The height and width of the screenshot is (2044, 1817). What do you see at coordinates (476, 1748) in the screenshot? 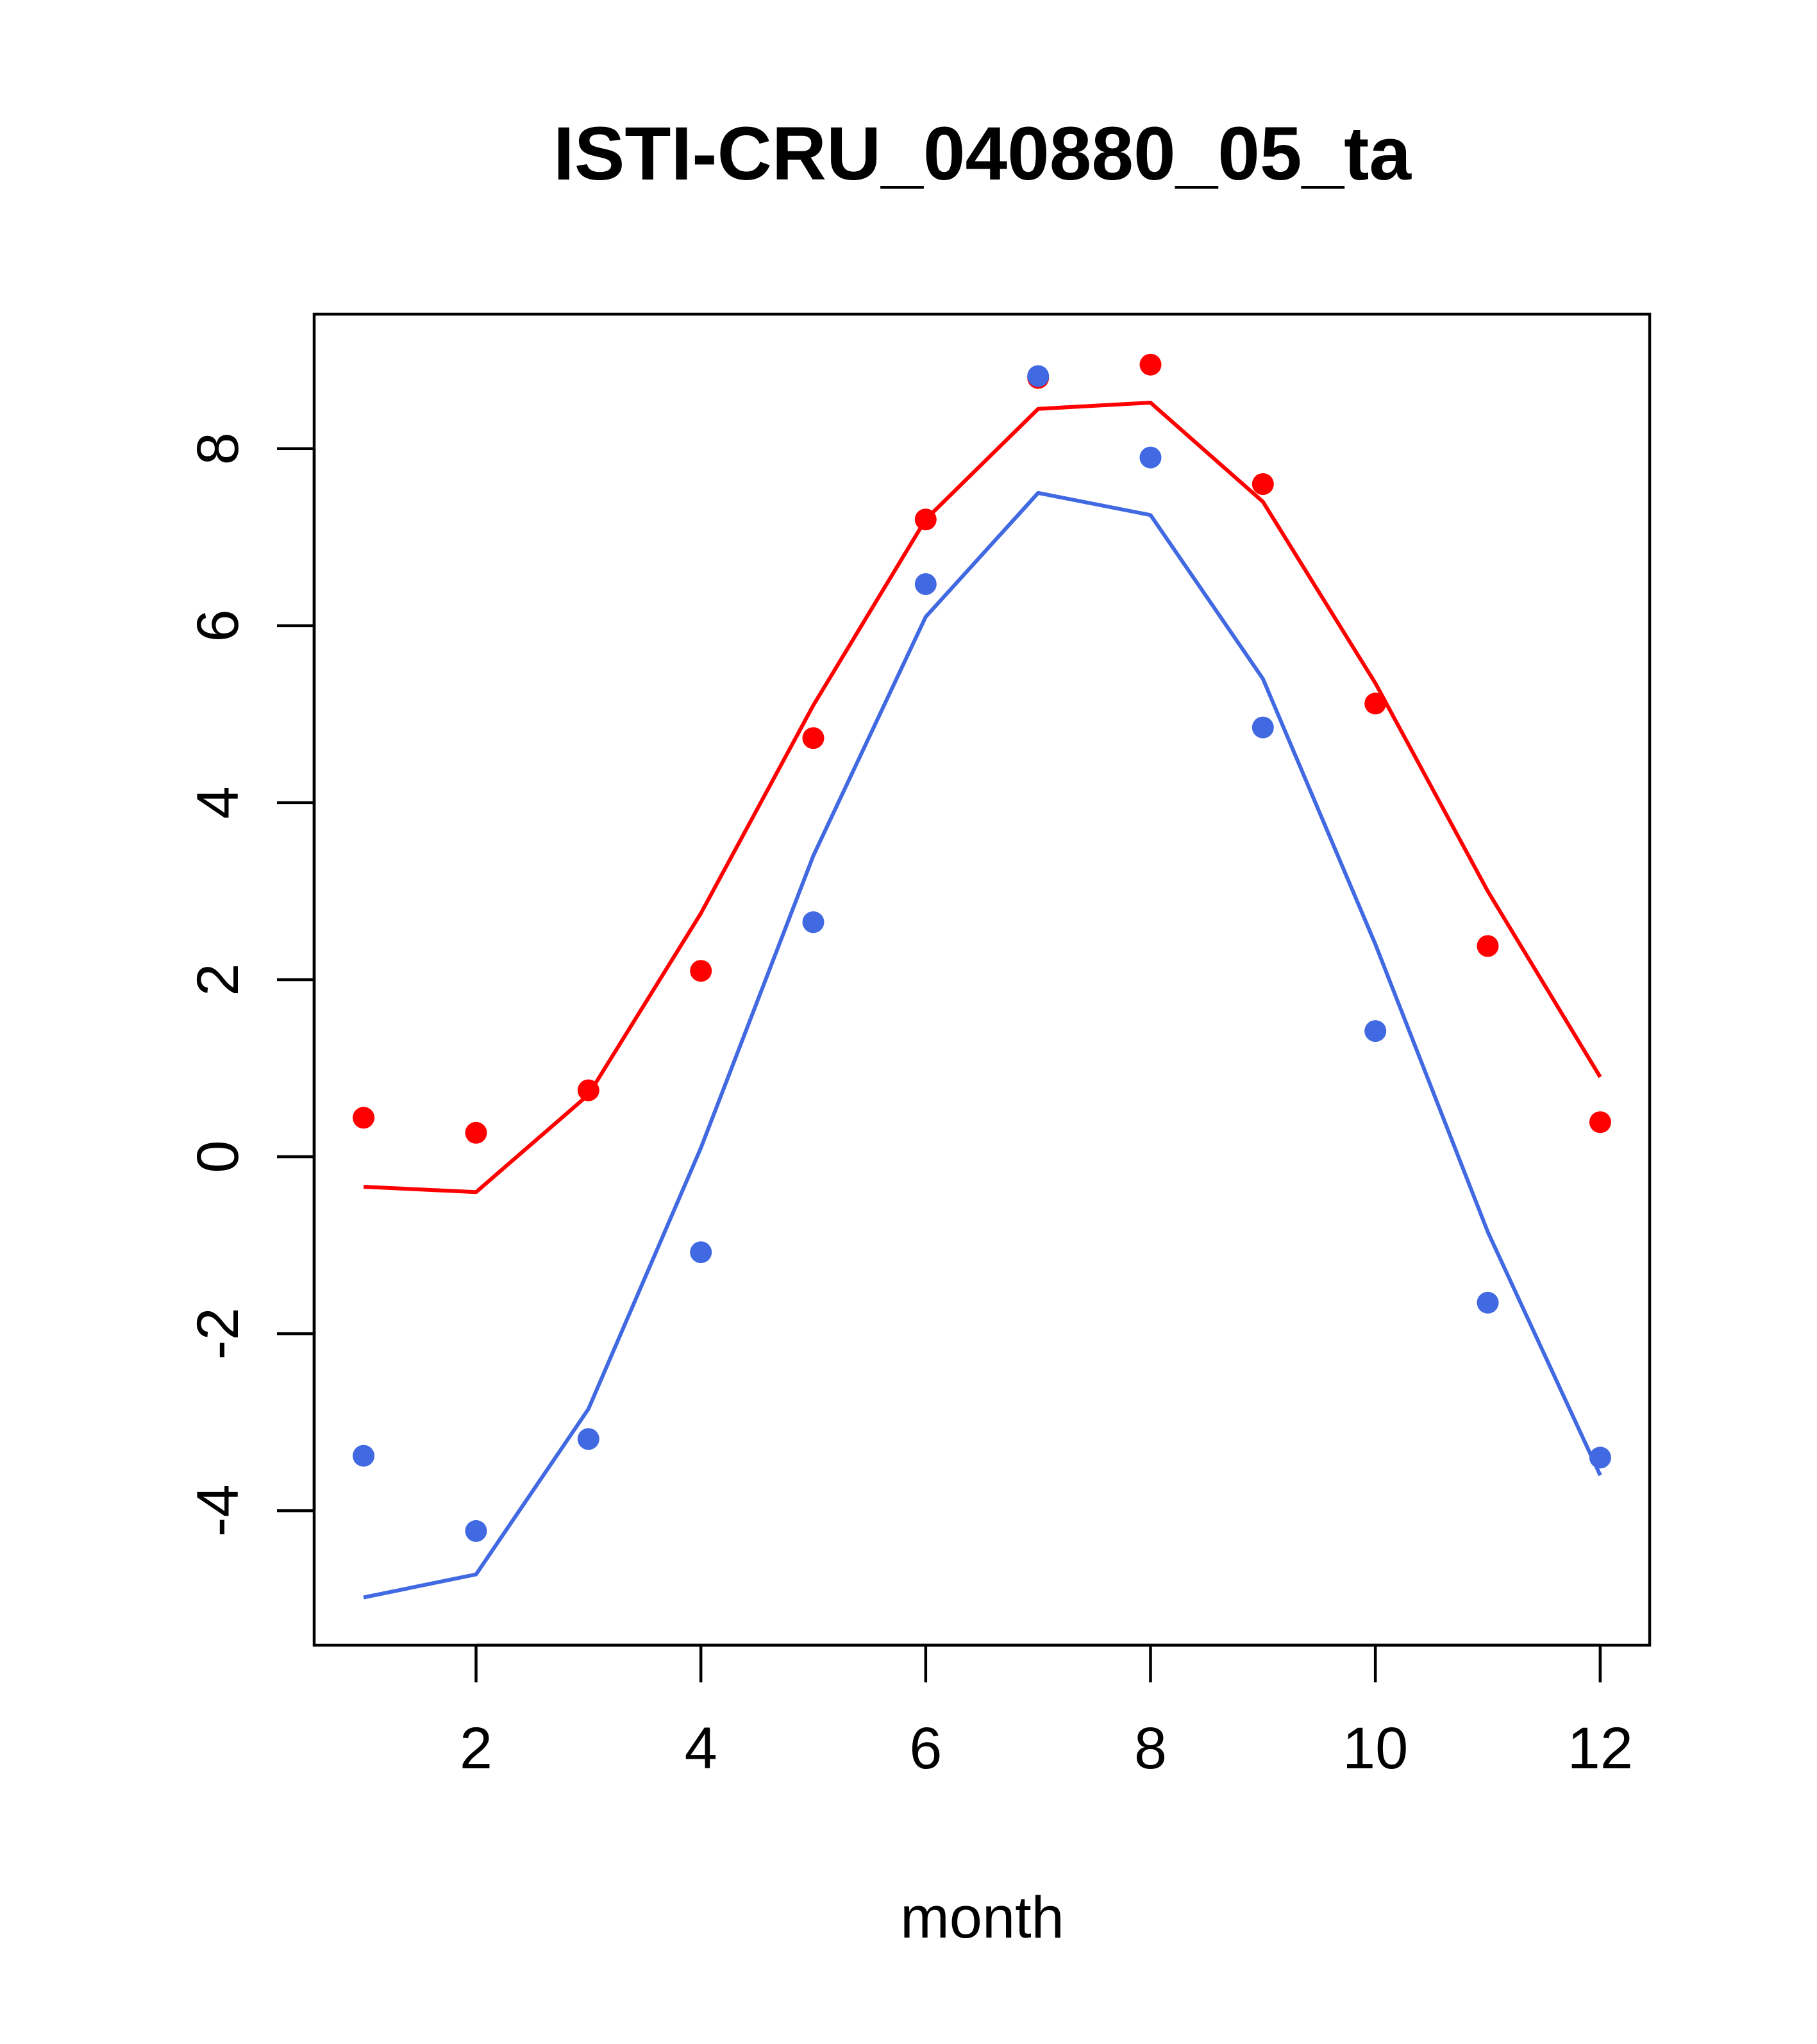
I see `x-tick-label: 2` at bounding box center [476, 1748].